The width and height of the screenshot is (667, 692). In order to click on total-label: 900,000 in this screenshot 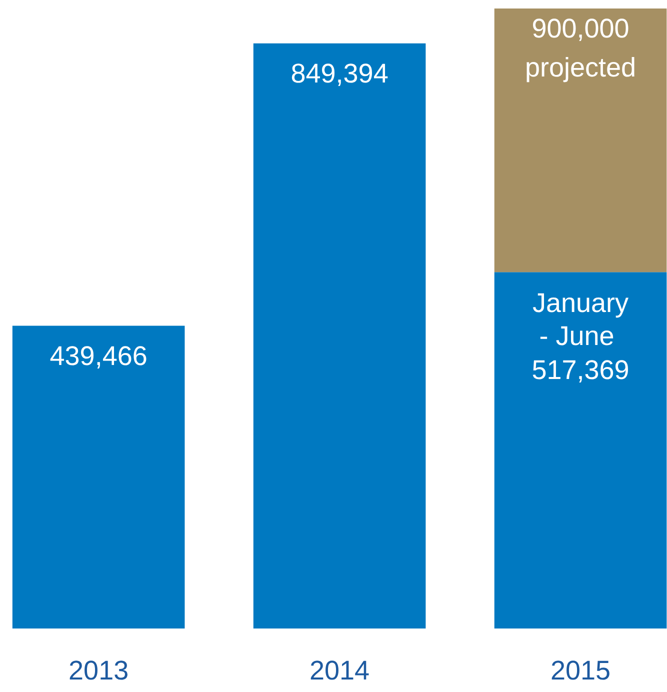, I will do `click(581, 29)`.